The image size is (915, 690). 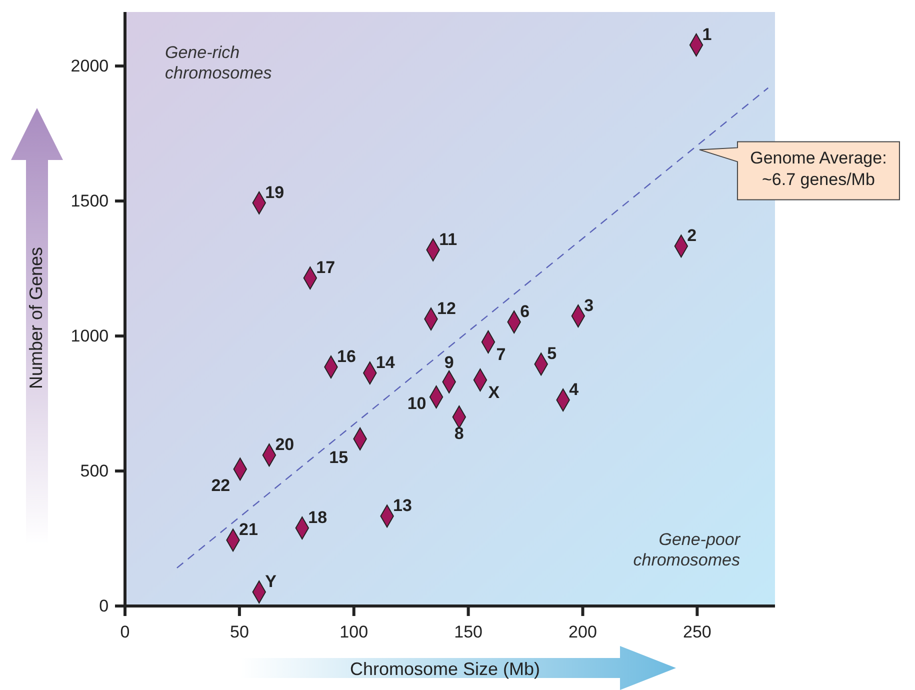 I want to click on x-tick-label: 50, so click(x=239, y=632).